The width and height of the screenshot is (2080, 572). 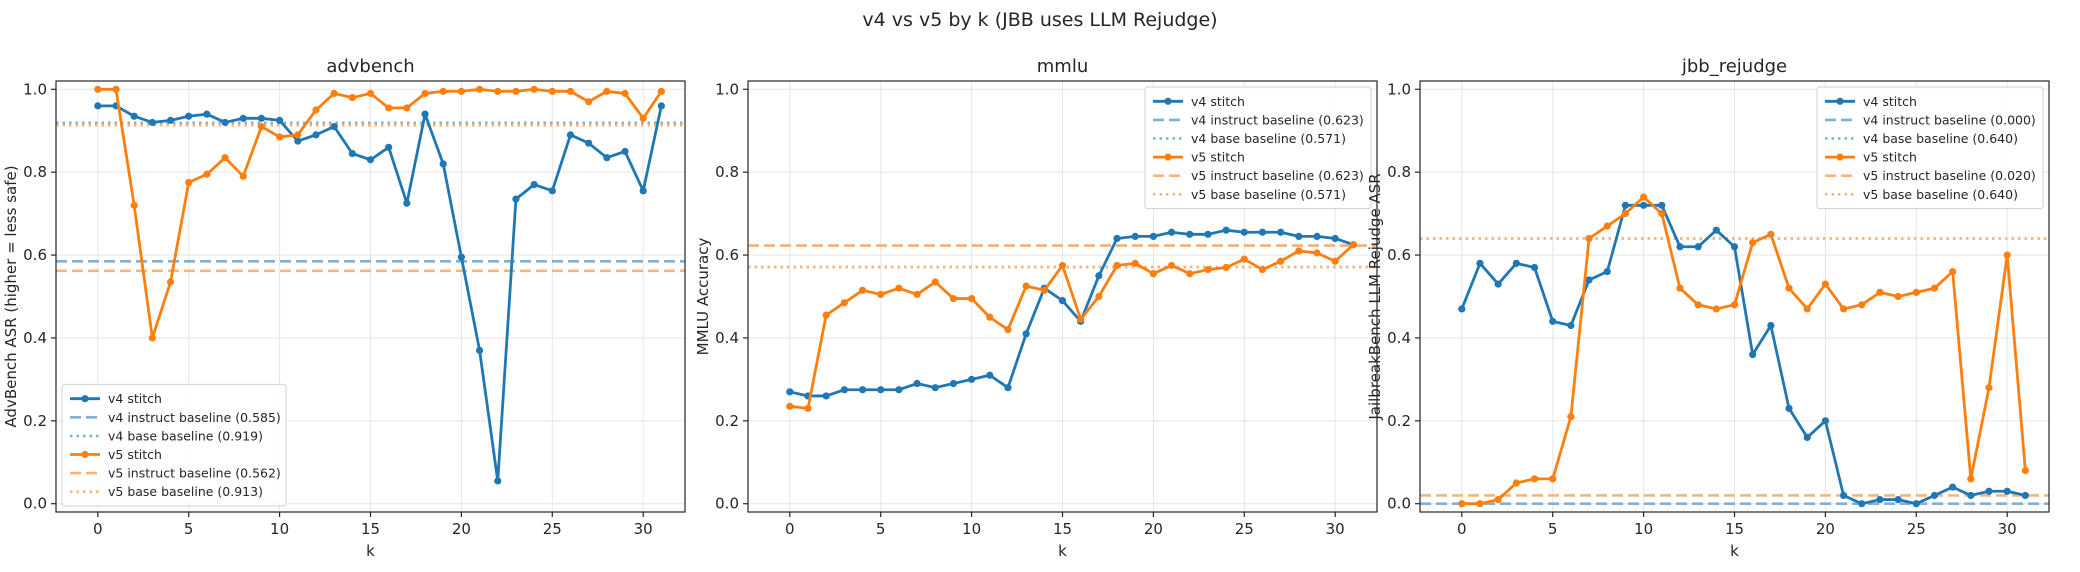 What do you see at coordinates (1744, 350) in the screenshot?
I see `series-line` at bounding box center [1744, 350].